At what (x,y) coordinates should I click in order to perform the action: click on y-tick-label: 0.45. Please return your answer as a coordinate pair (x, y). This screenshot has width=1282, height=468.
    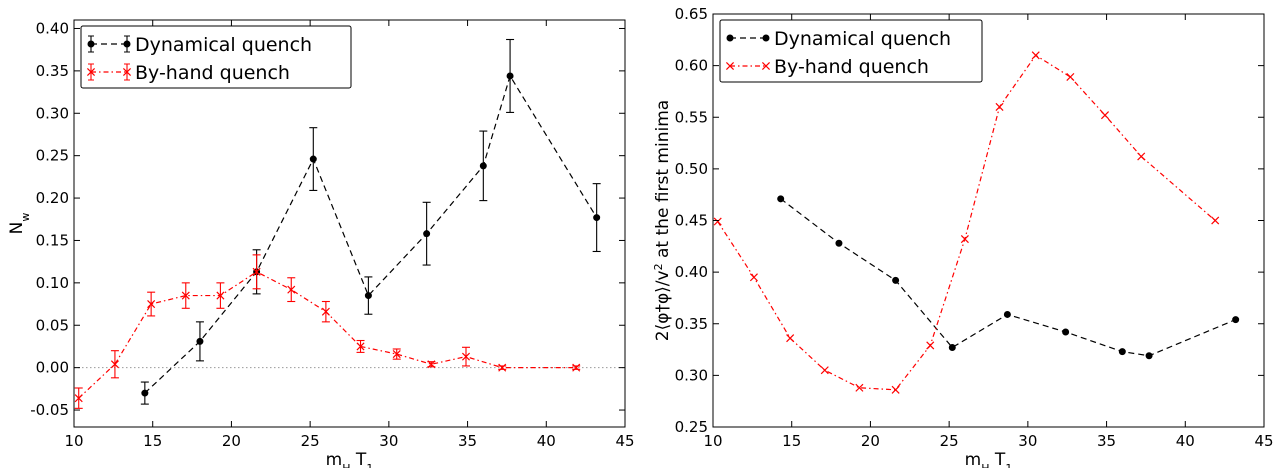
    Looking at the image, I should click on (691, 221).